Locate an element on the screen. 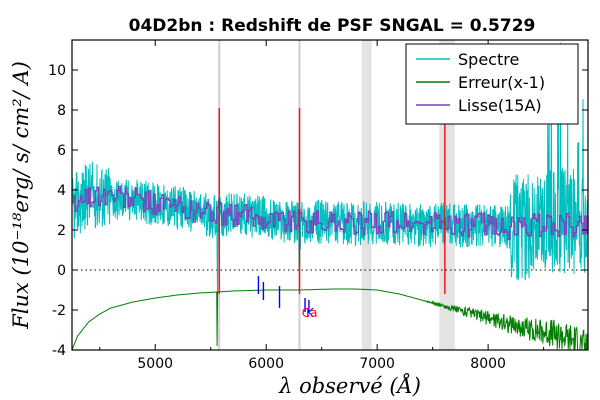 The image size is (600, 400). annotation-0: K is located at coordinates (310, 313).